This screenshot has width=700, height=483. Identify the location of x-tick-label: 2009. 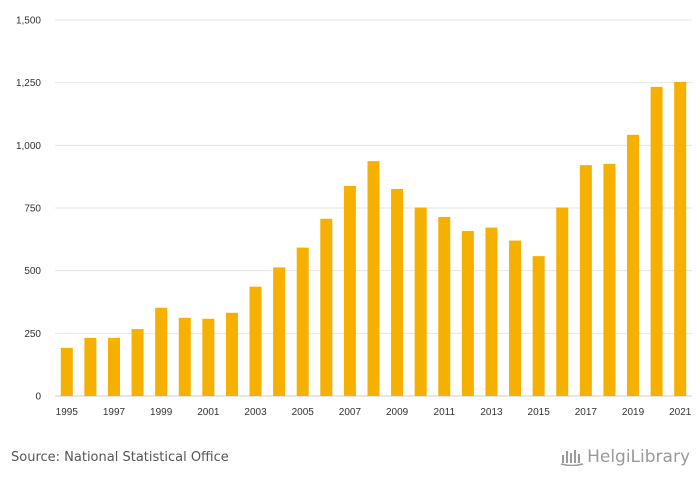
(397, 412).